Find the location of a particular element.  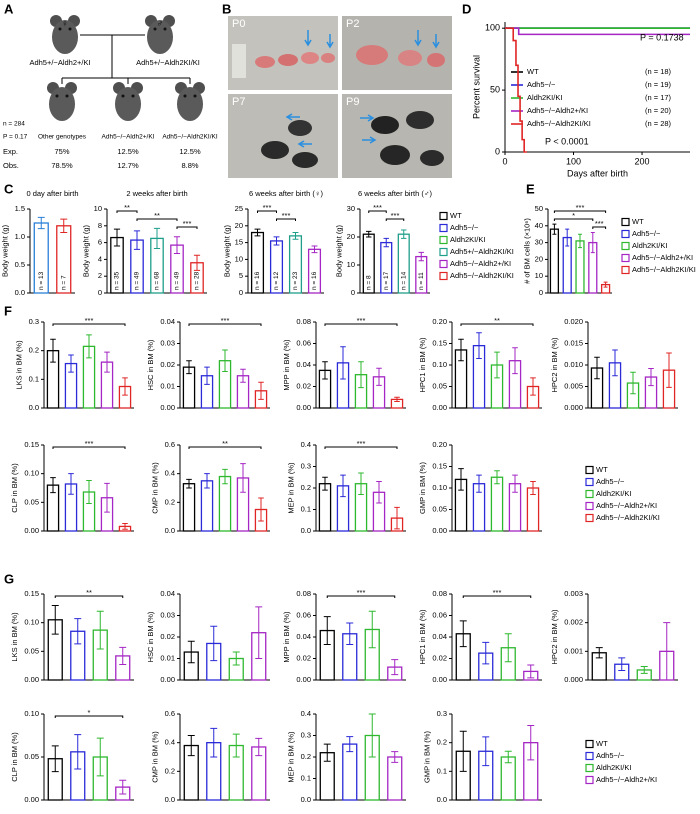

legend-label: WT is located at coordinates (533, 71).